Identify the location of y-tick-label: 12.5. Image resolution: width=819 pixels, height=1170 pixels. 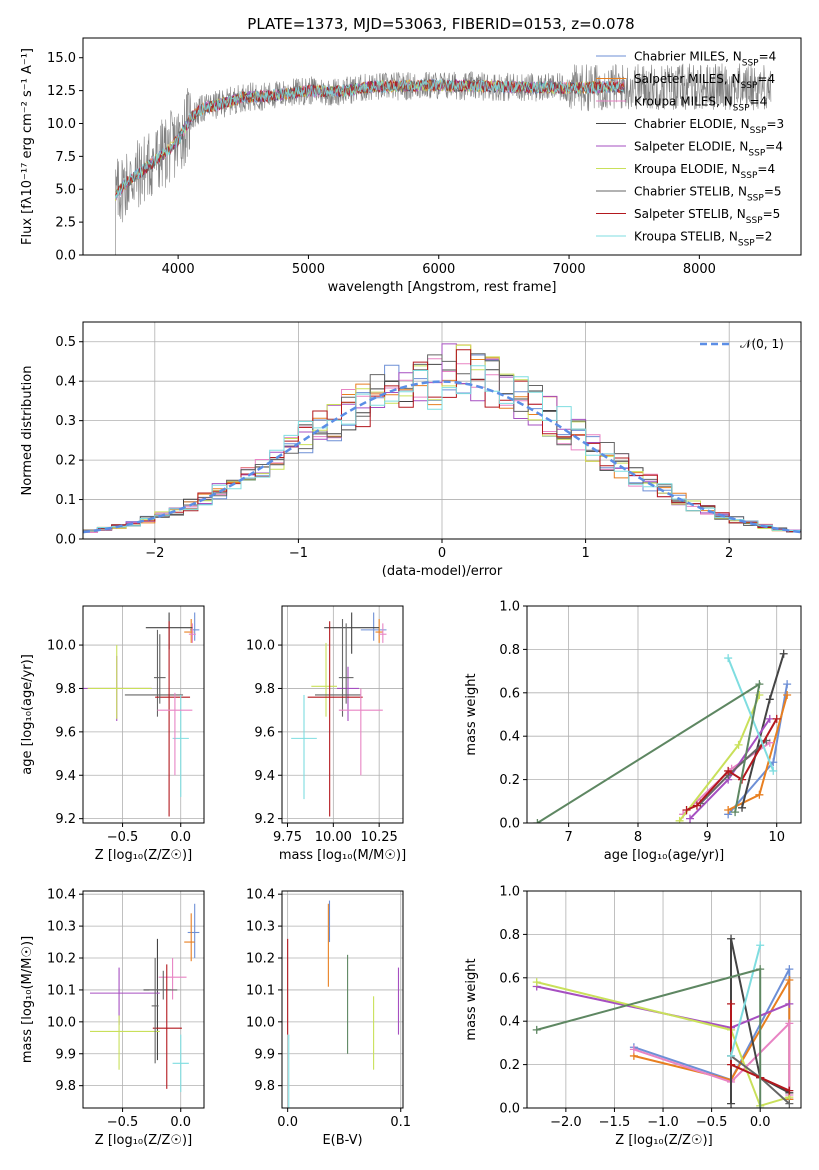
(61, 91).